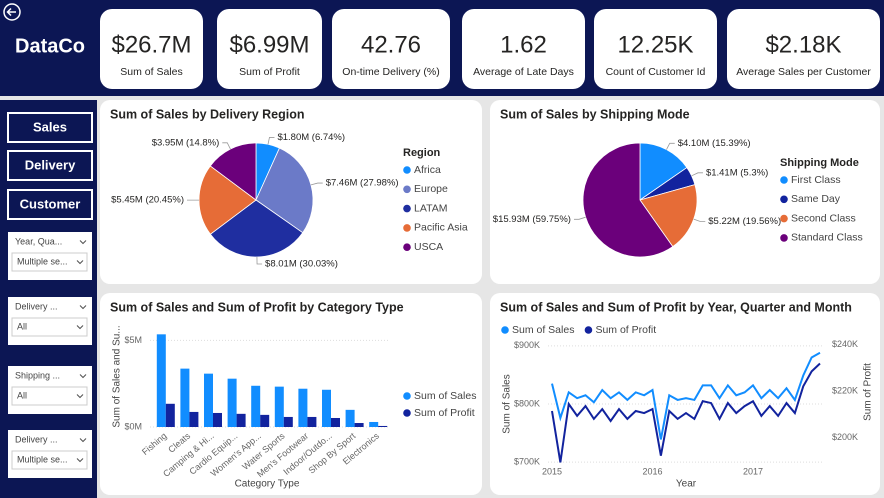 Image resolution: width=884 pixels, height=498 pixels. Describe the element at coordinates (845, 344) in the screenshot. I see `y2-tick-label: $240K` at that location.